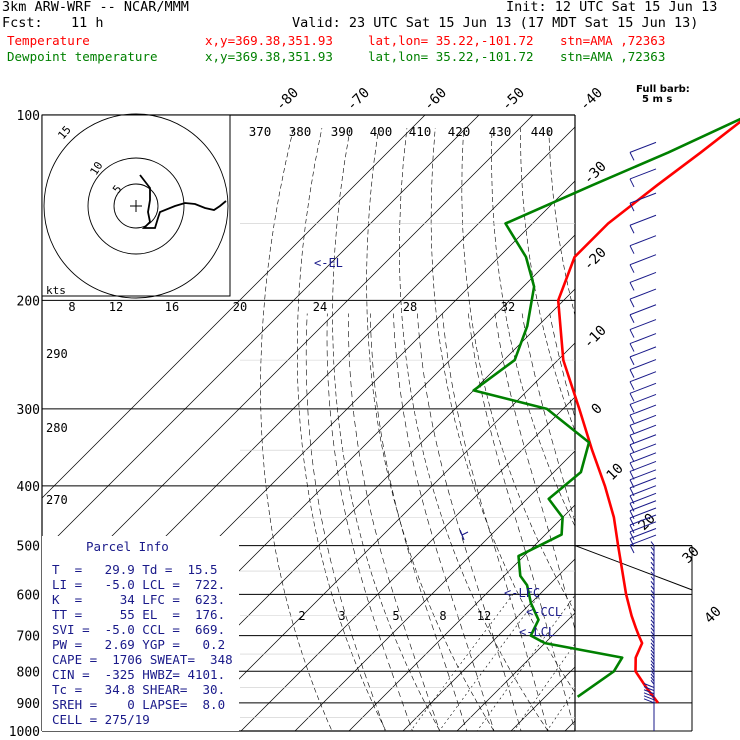 The image size is (740, 740). What do you see at coordinates (28, 672) in the screenshot?
I see `pressure-label: 800` at bounding box center [28, 672].